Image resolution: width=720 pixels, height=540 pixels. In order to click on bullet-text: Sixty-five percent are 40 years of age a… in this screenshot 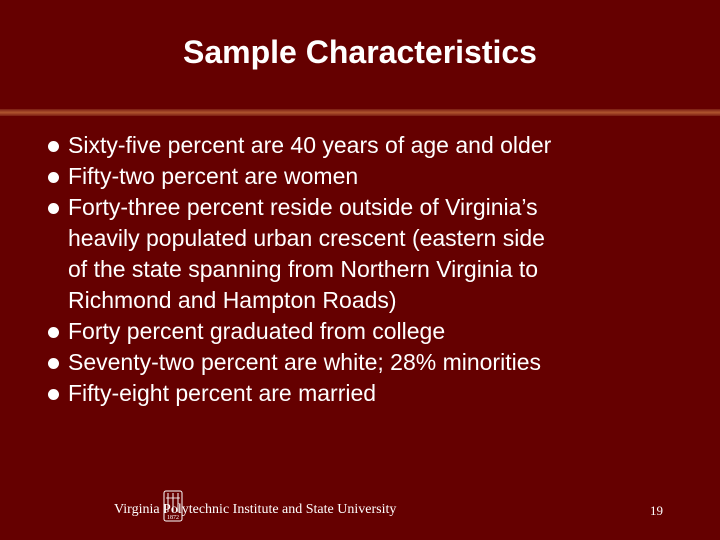, I will do `click(310, 145)`.